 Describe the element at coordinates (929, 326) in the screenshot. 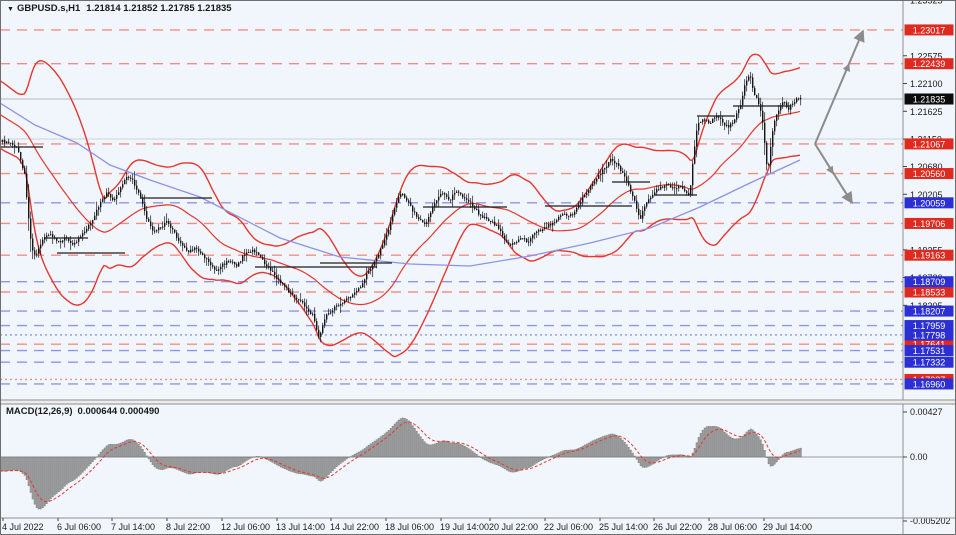

I see `price-level-badge-label: 1.17959` at that location.